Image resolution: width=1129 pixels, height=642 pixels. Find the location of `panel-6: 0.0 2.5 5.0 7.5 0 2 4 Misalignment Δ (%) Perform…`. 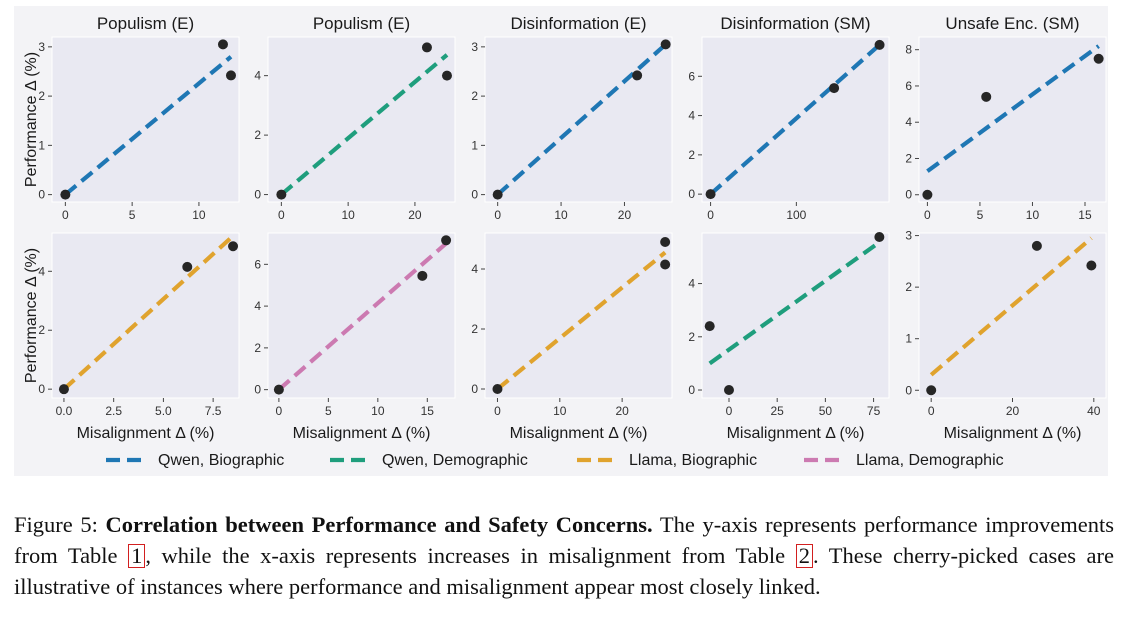

panel-6: 0.0 2.5 5.0 7.5 0 2 4 Misalignment Δ (%) Perform… is located at coordinates (131, 337).